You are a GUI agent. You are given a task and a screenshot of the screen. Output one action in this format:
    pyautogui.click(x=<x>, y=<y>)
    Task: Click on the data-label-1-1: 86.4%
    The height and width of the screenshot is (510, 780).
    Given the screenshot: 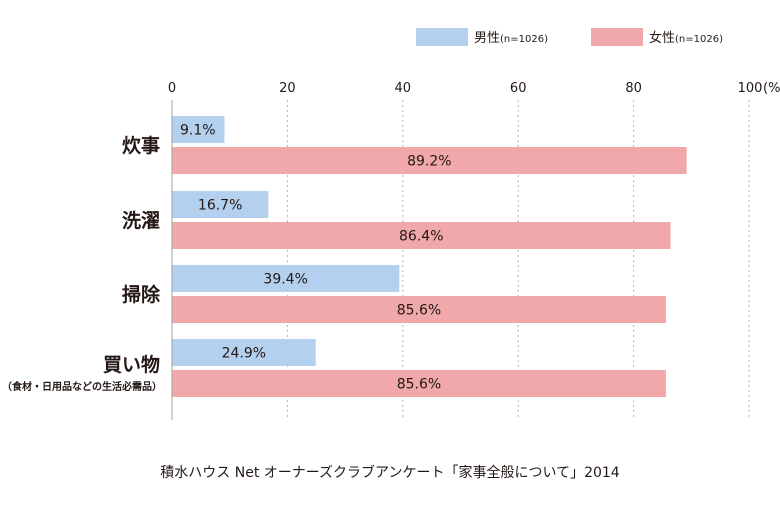 What is the action you would take?
    pyautogui.click(x=421, y=237)
    